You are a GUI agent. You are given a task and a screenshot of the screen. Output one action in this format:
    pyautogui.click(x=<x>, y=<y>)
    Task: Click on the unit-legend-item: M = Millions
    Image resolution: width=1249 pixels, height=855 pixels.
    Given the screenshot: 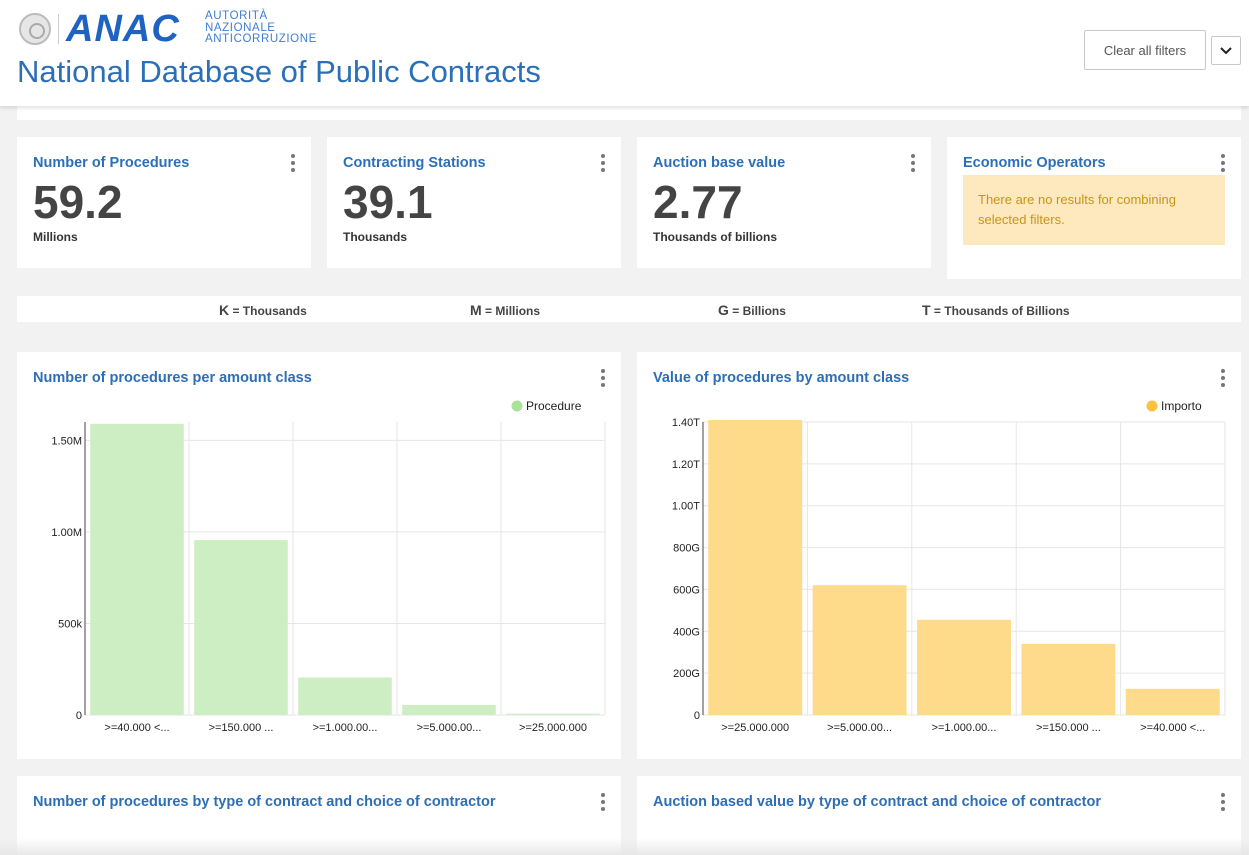 What is the action you would take?
    pyautogui.click(x=505, y=310)
    